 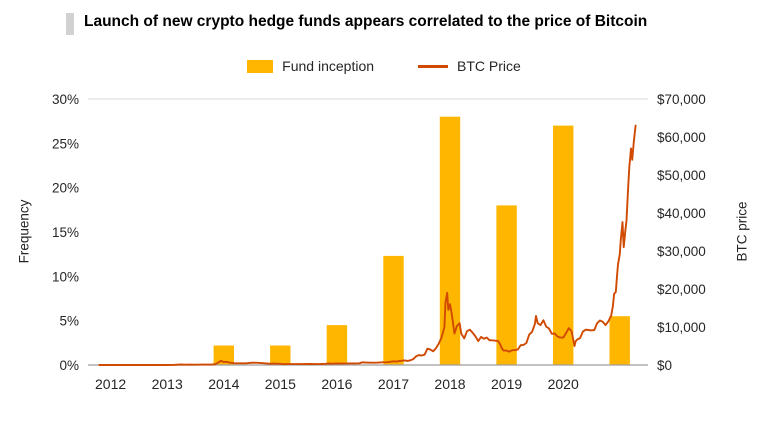 What do you see at coordinates (489, 66) in the screenshot?
I see `legend-label: BTC Price` at bounding box center [489, 66].